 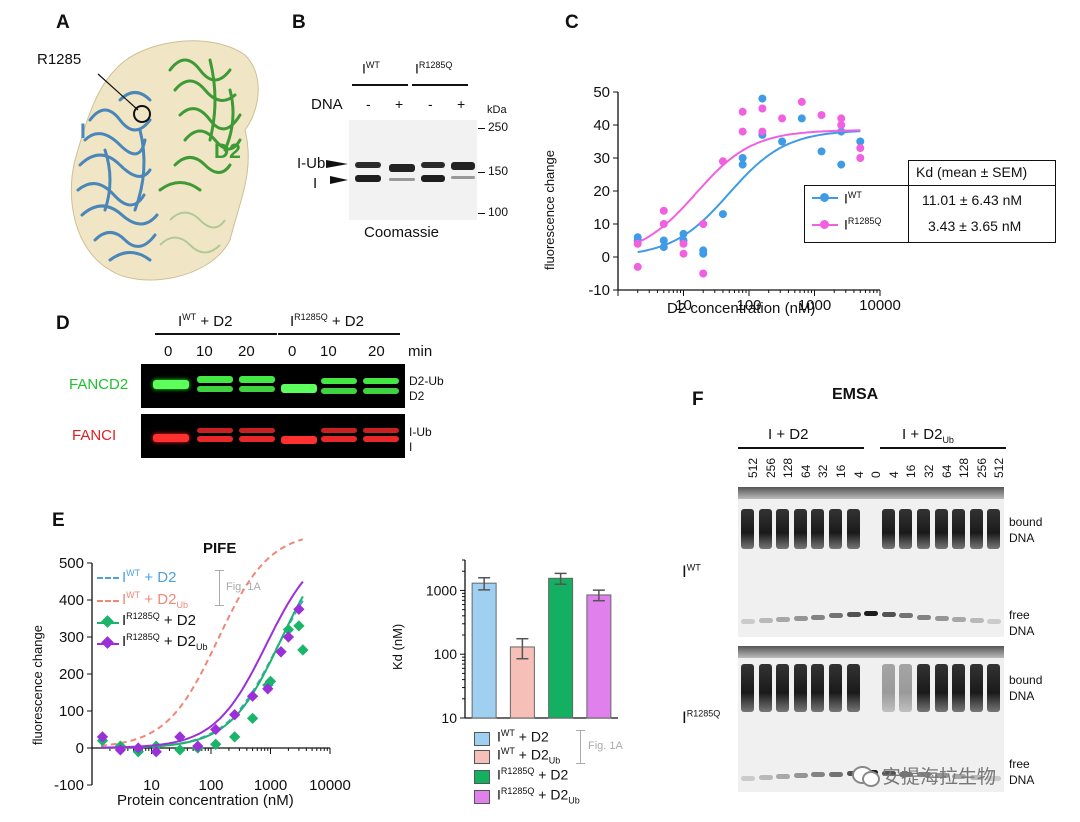 I want to click on chart-e-ytick-label: 200, so click(x=71, y=674).